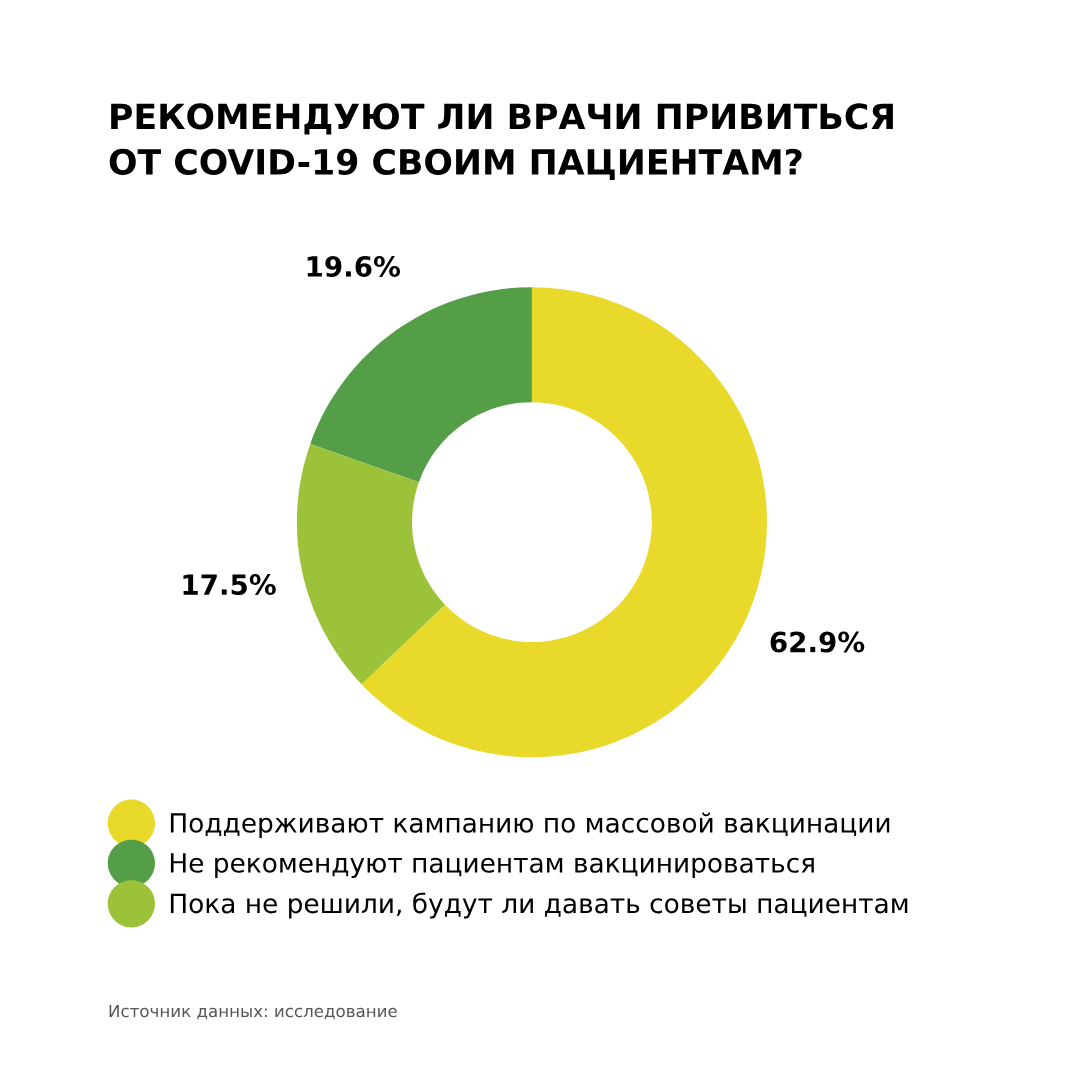 Image resolution: width=1080 pixels, height=1080 pixels. Describe the element at coordinates (229, 585) in the screenshot. I see `data-label: 17.5%` at that location.